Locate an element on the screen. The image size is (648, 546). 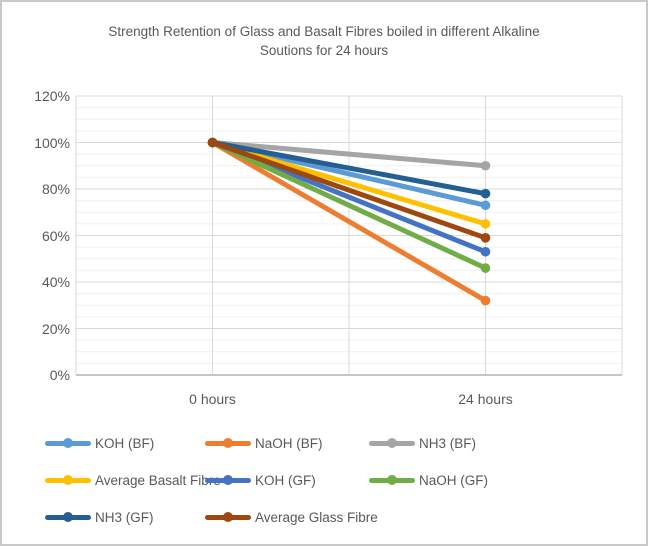
data-point-average-glass-fibre-0-hours is located at coordinates (212, 142).